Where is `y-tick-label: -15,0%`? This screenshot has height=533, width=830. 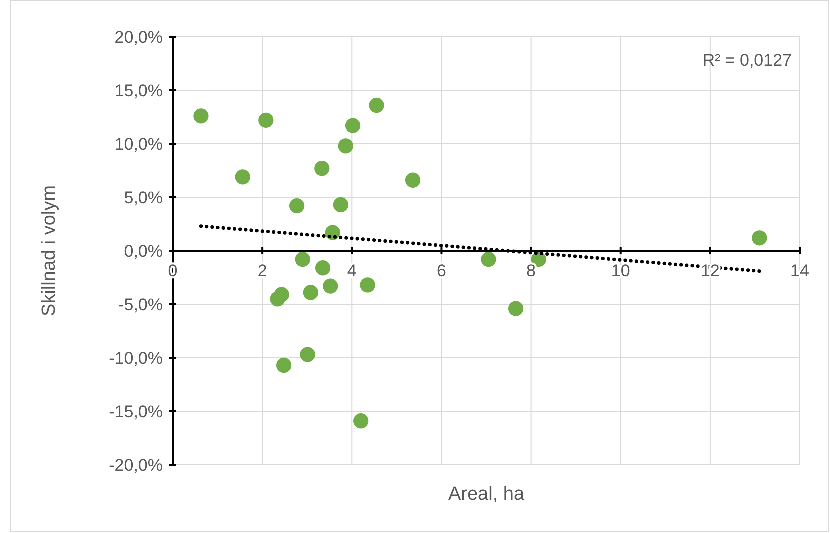 y-tick-label: -15,0% is located at coordinates (136, 412).